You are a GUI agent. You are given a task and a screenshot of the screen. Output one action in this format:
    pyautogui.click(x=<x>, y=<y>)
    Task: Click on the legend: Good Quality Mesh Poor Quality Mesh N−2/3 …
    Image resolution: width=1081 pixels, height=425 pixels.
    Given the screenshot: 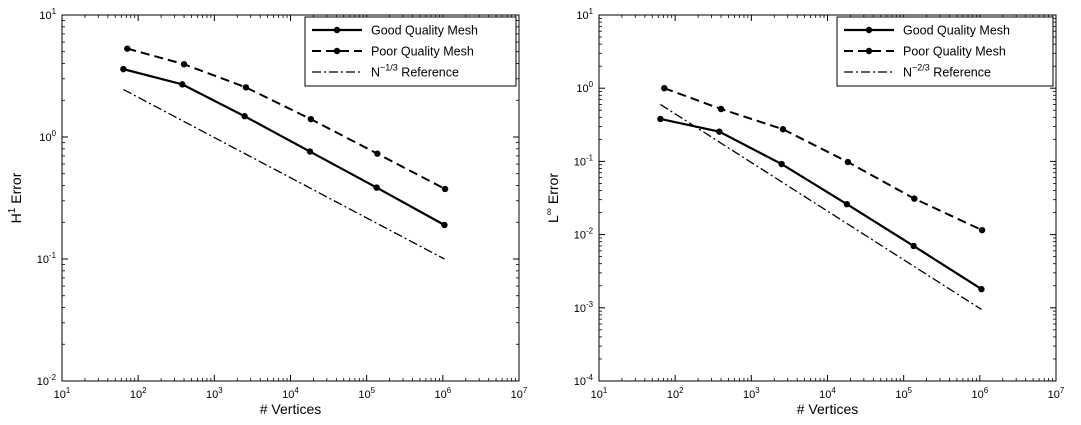 What is the action you would take?
    pyautogui.click(x=945, y=51)
    